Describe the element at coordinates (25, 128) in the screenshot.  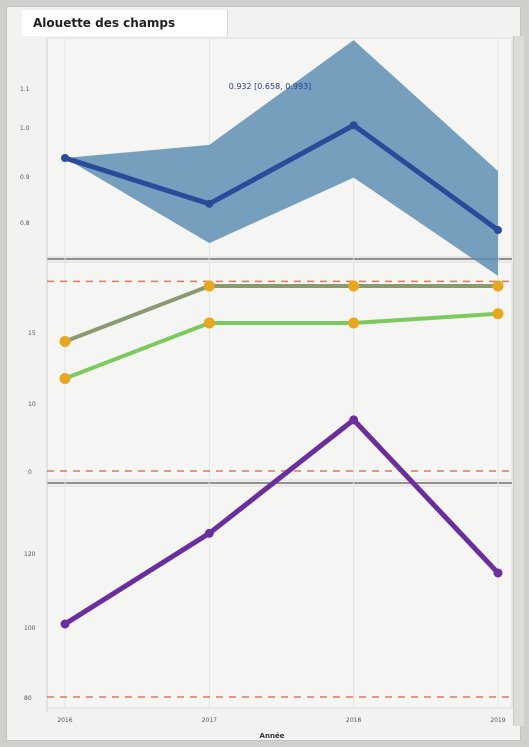
I see `y-tick-label: 1.0` at that location.